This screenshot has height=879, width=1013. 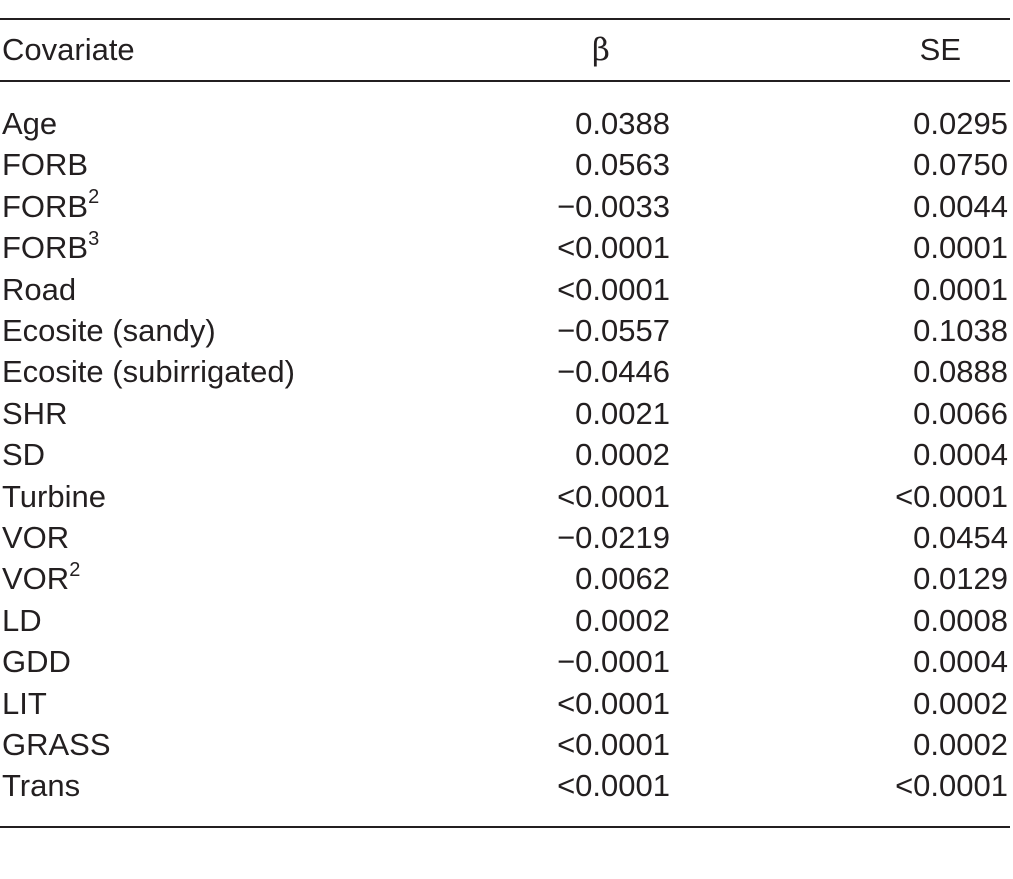 I want to click on covariate-cell: LD, so click(x=22, y=621).